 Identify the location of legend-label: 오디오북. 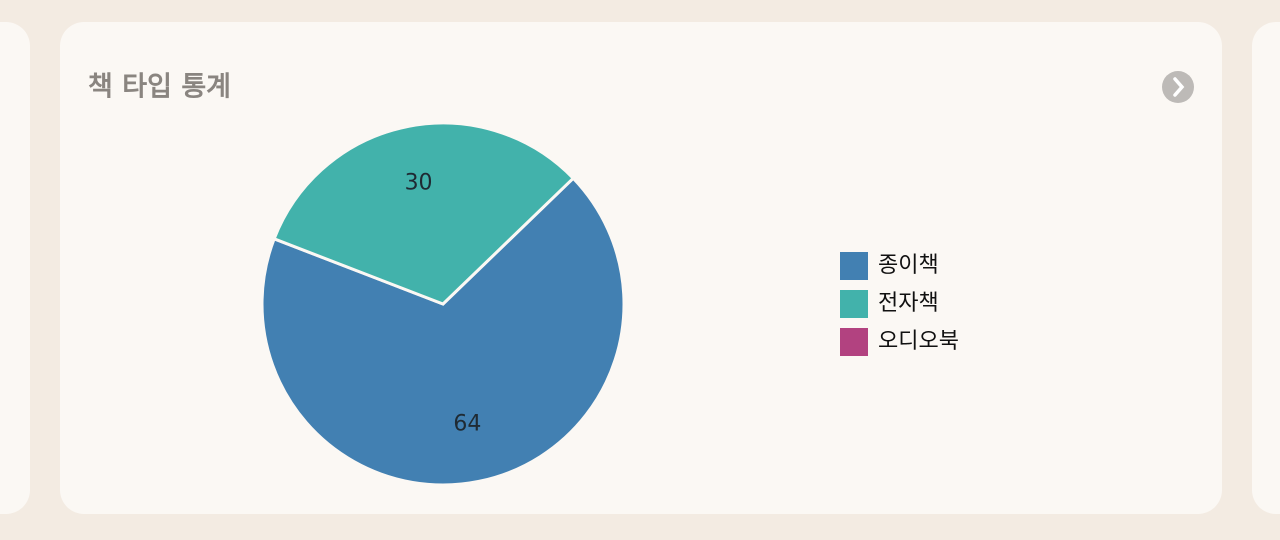
(918, 341).